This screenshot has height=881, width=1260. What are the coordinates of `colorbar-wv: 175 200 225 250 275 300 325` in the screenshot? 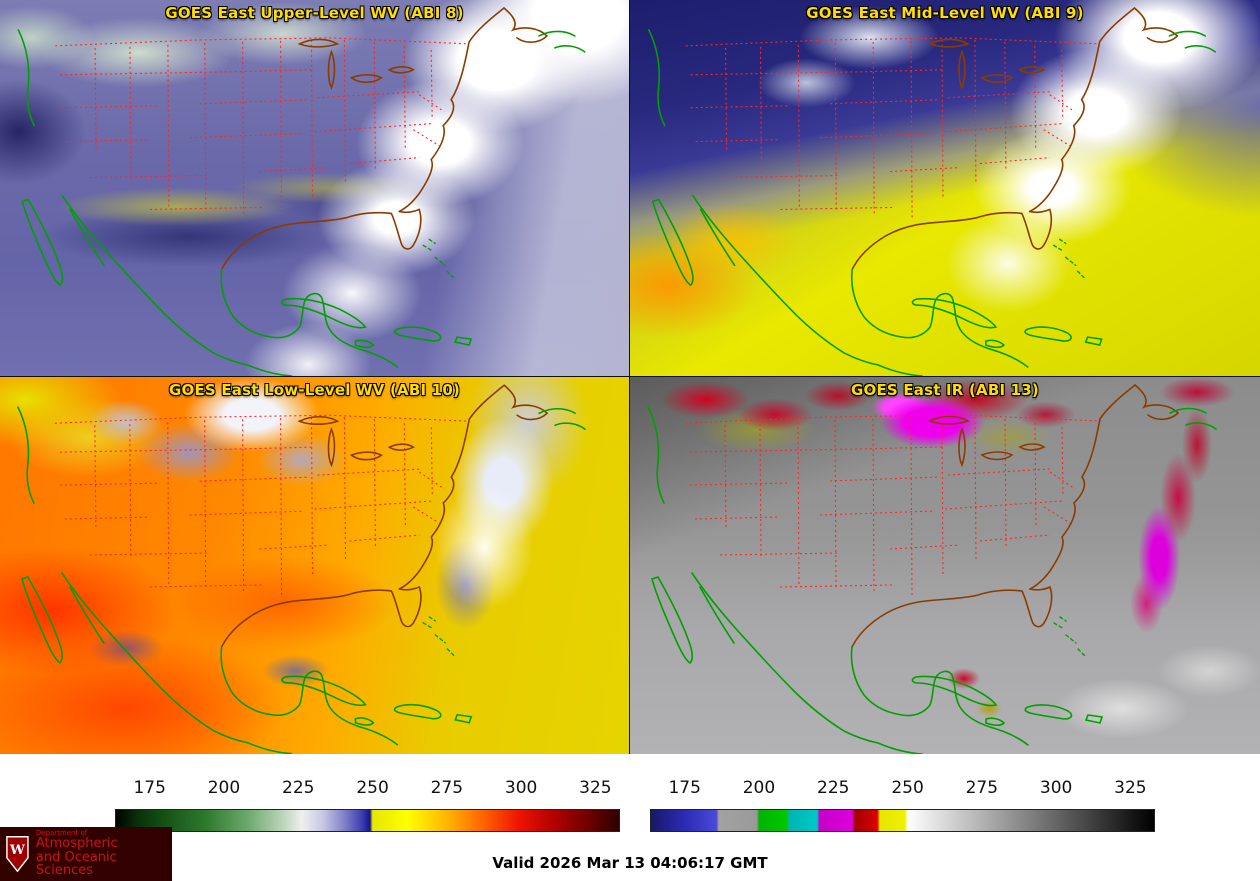 It's located at (367, 805).